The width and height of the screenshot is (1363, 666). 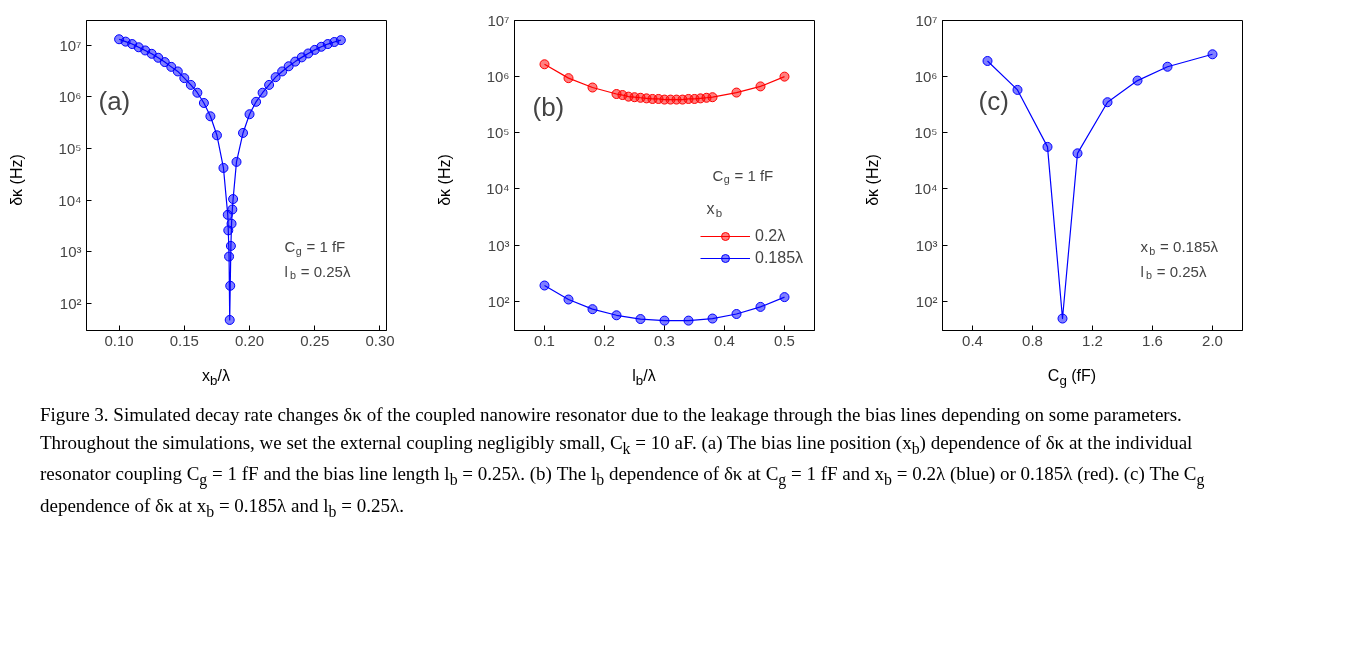 I want to click on x-tick-label: 0.3, so click(x=664, y=340).